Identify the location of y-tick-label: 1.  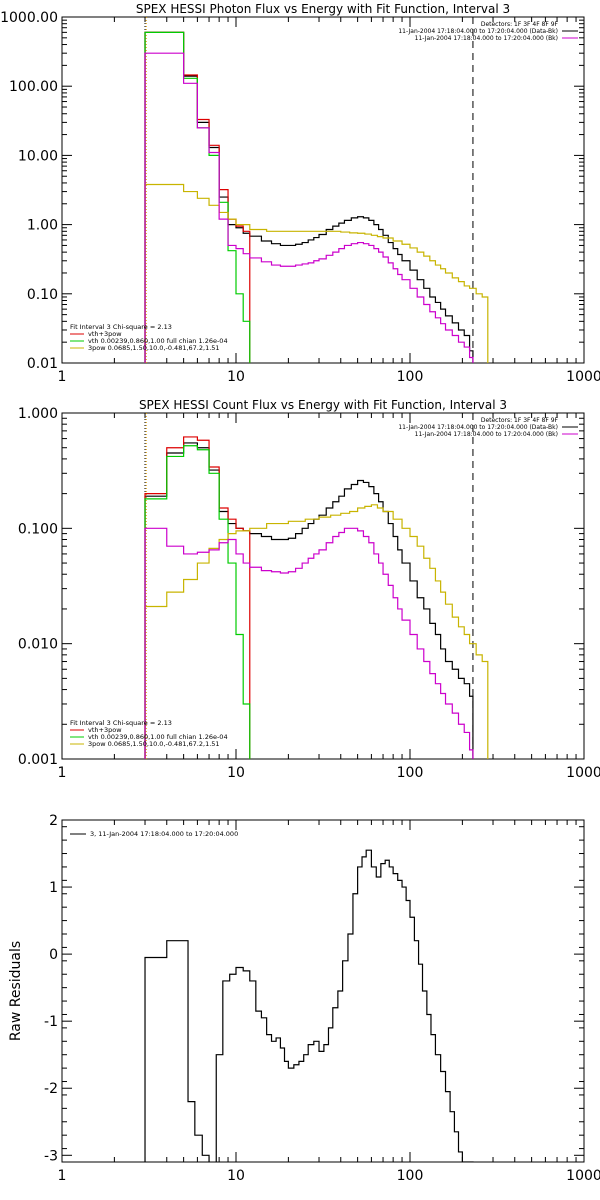
(53, 888).